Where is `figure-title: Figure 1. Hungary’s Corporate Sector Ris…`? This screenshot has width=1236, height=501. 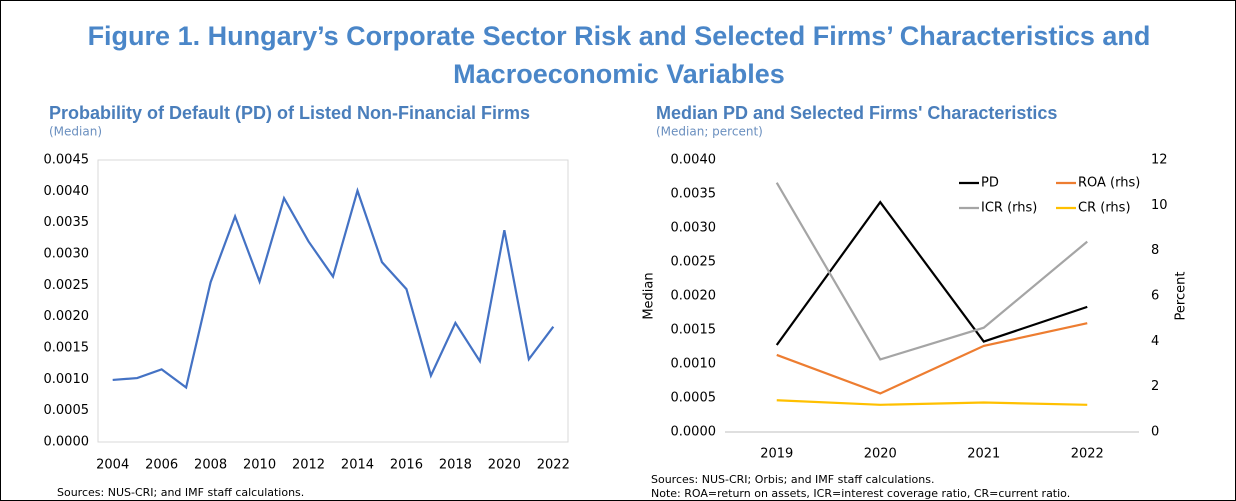
figure-title: Figure 1. Hungary’s Corporate Sector Ris… is located at coordinates (619, 55).